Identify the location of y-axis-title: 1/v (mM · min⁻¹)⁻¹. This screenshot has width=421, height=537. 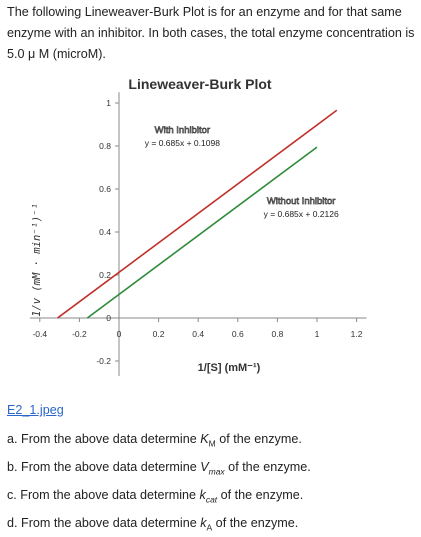
(37, 260).